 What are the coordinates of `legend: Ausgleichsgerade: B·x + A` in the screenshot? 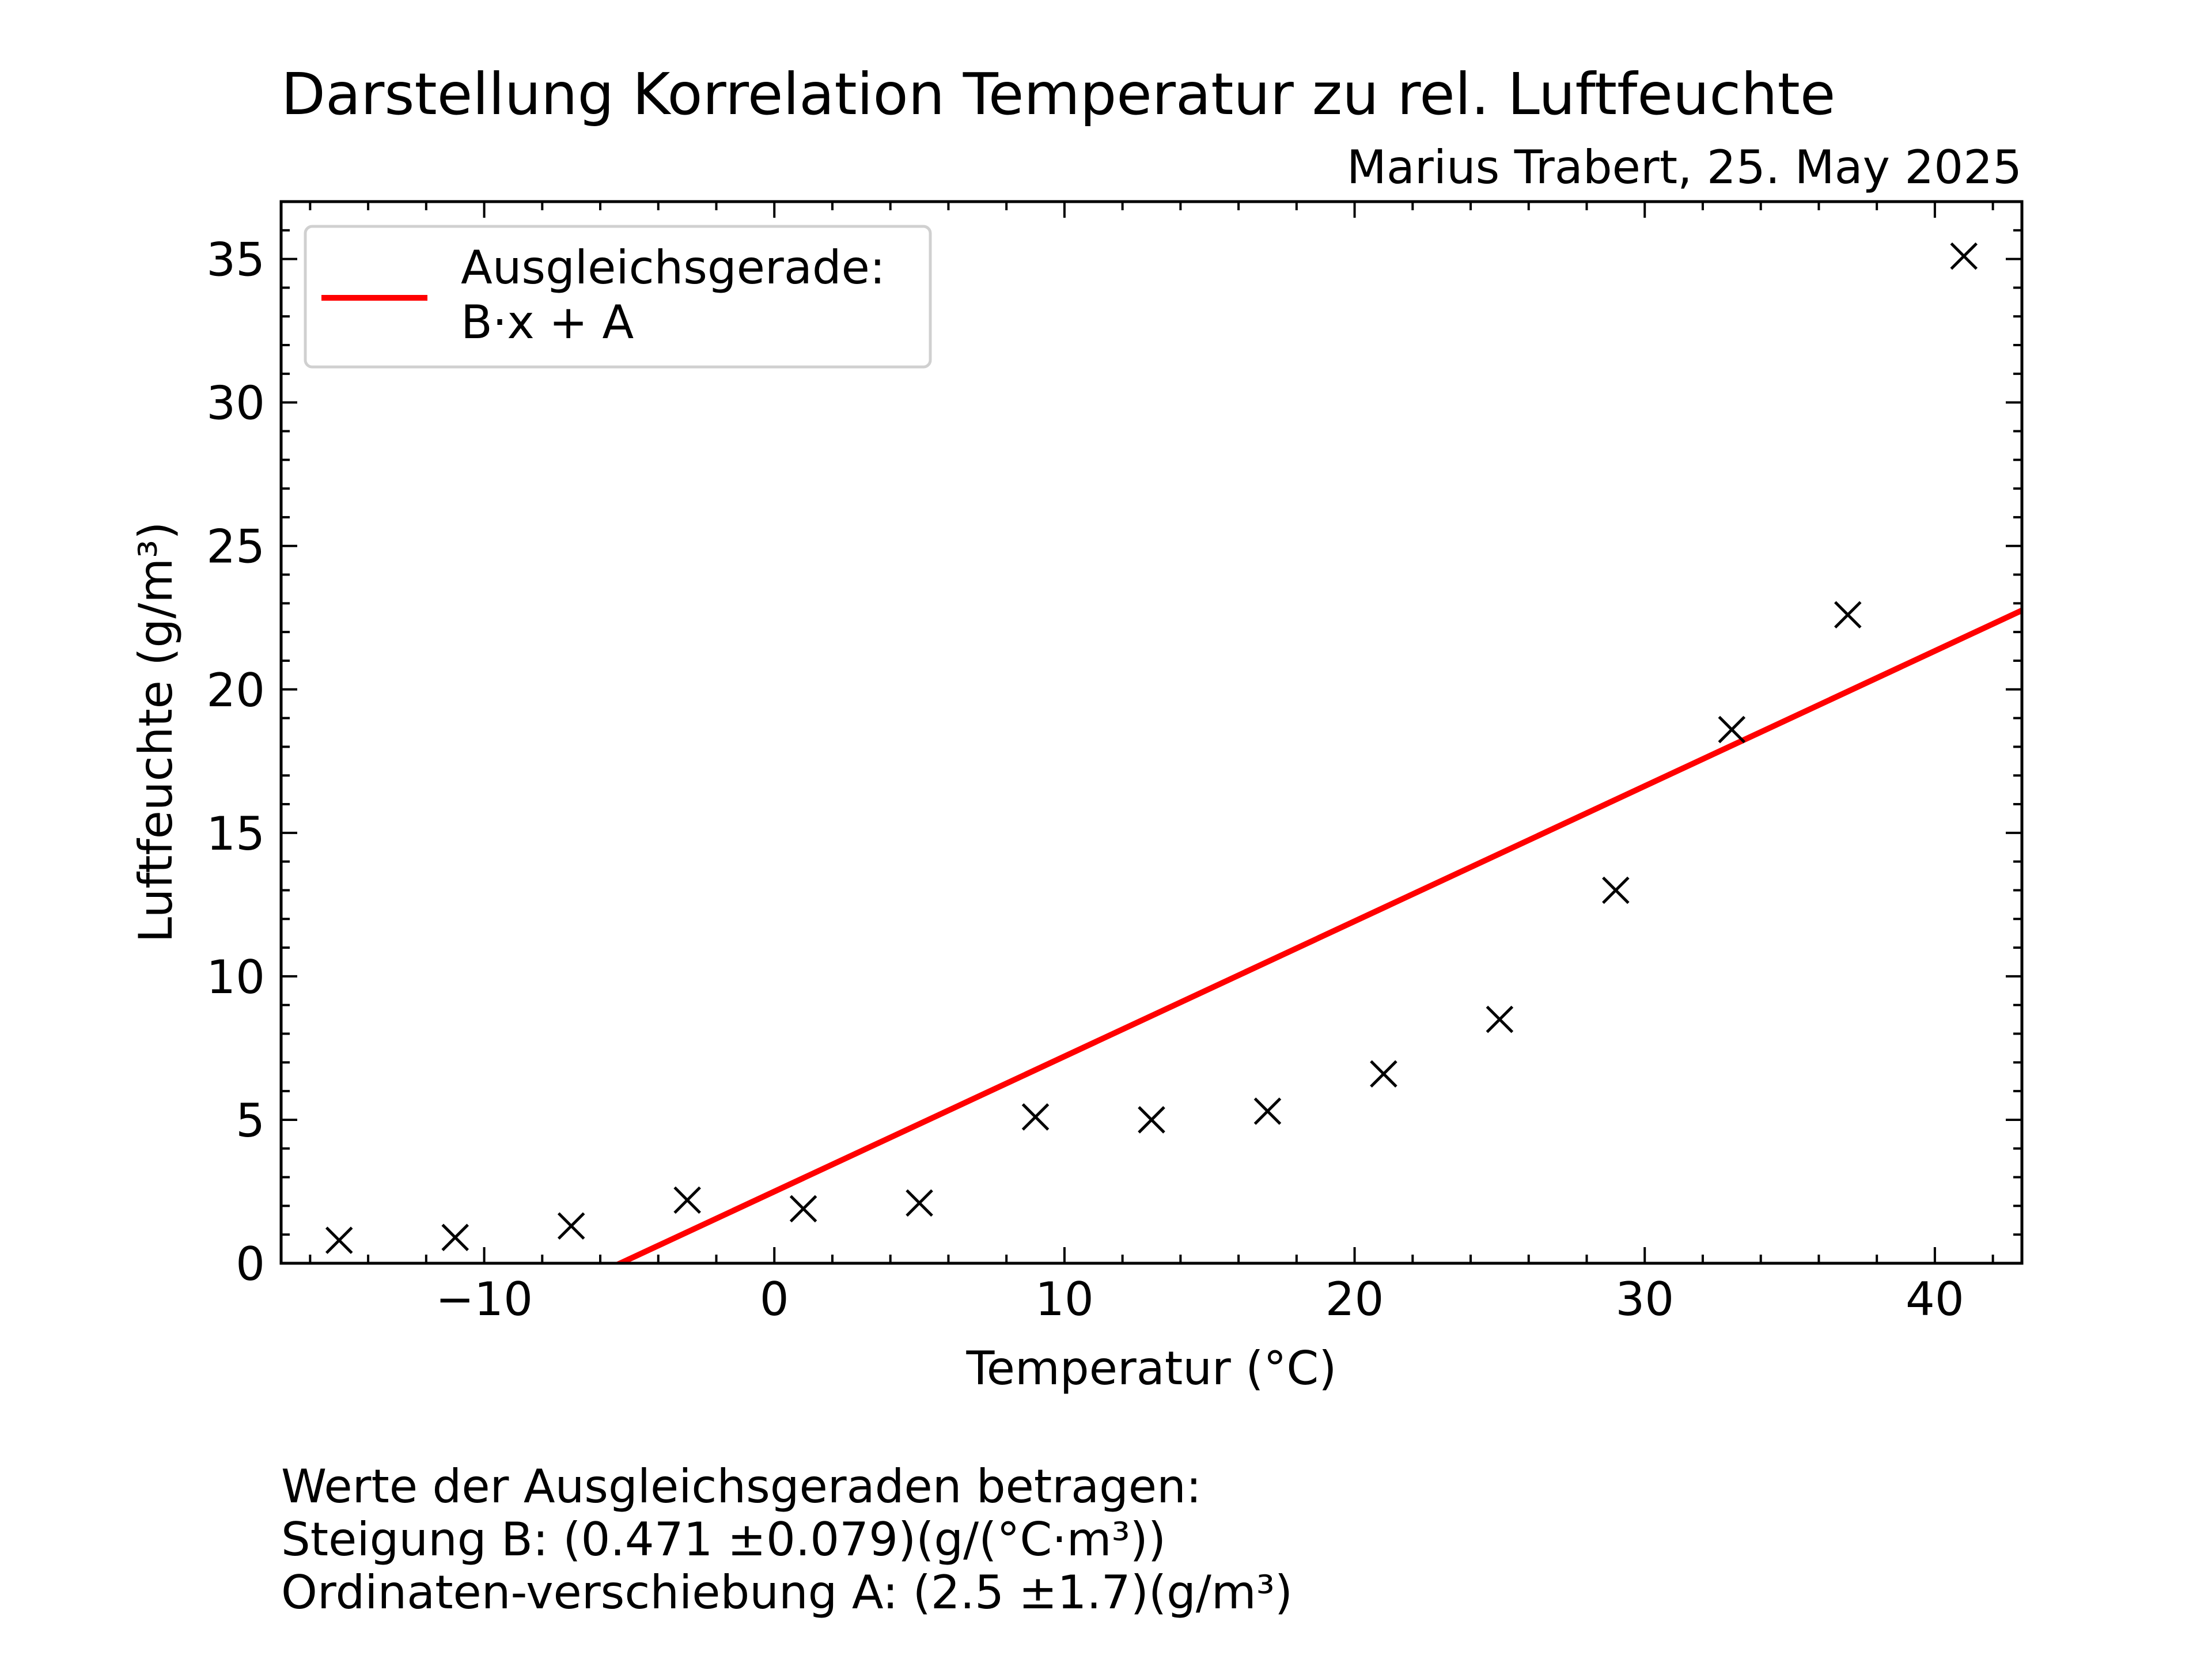 It's located at (618, 297).